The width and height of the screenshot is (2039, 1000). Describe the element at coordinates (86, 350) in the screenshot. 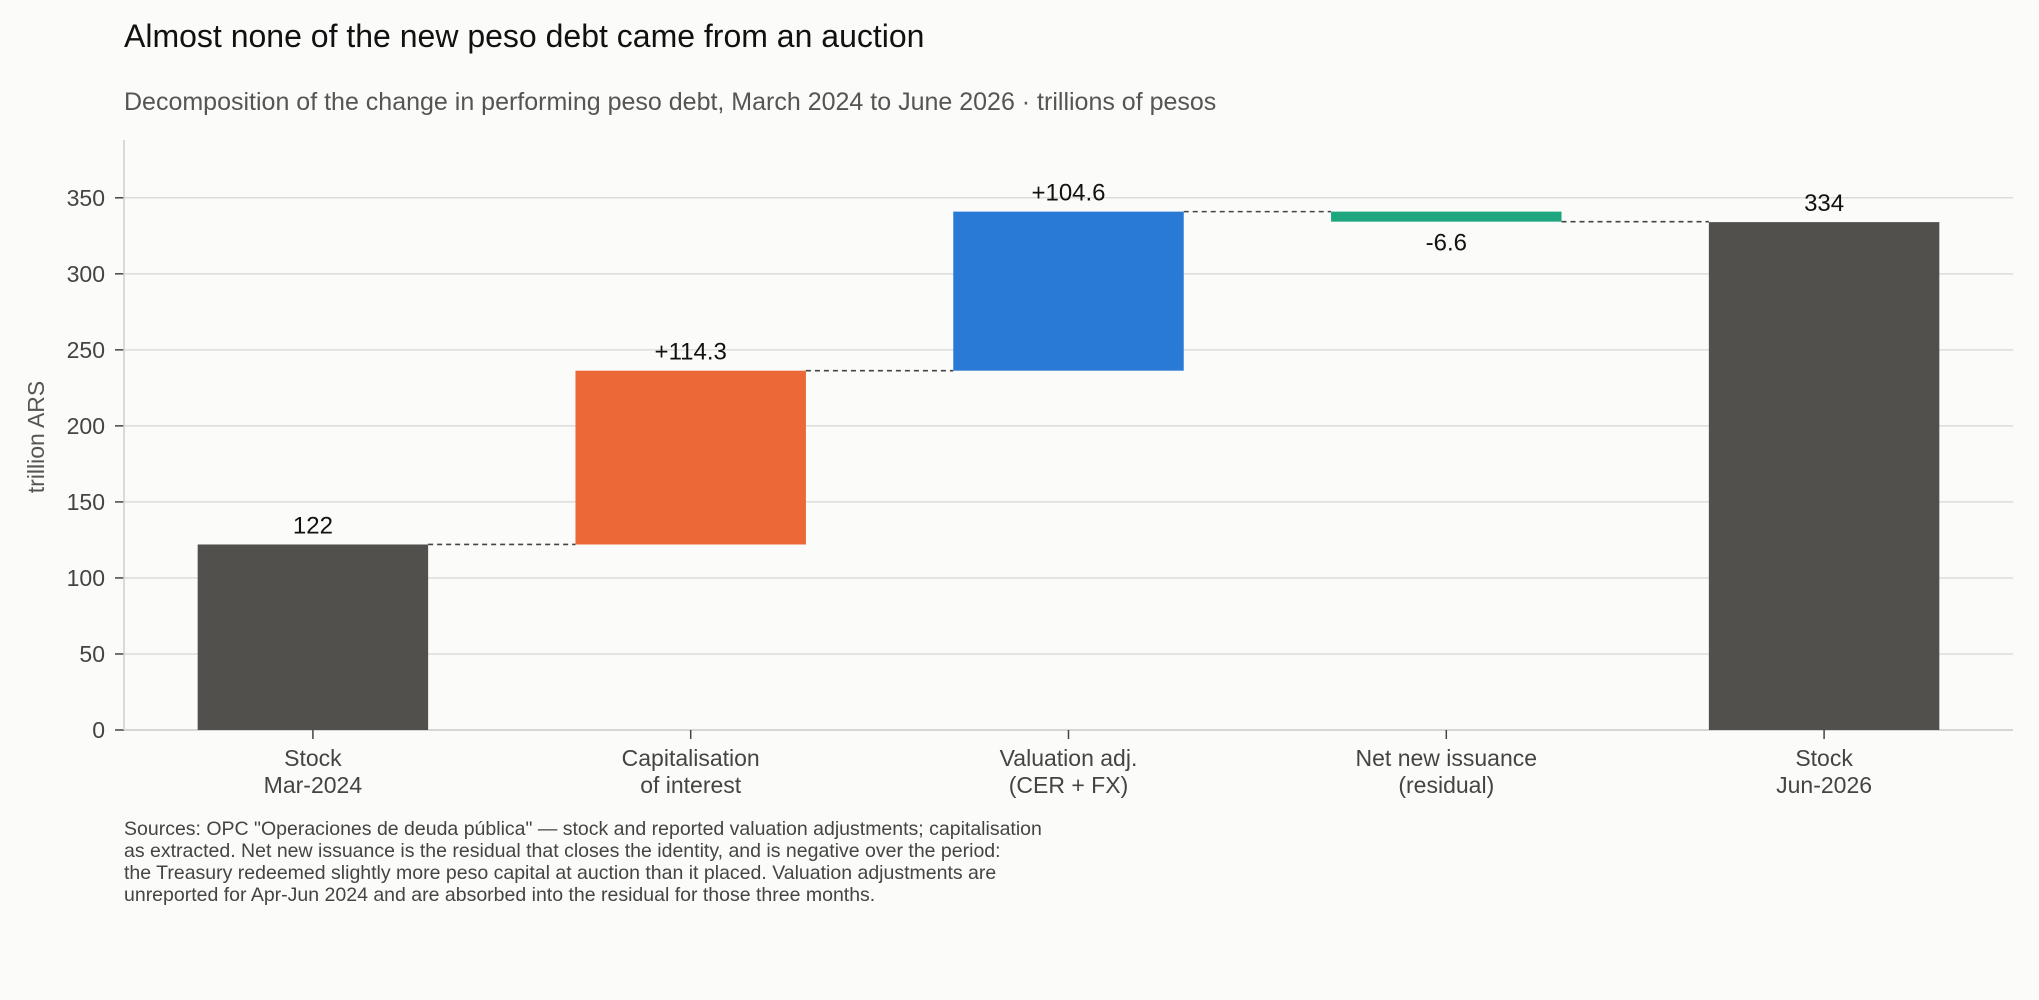

I see `y-tick-label: 250` at that location.